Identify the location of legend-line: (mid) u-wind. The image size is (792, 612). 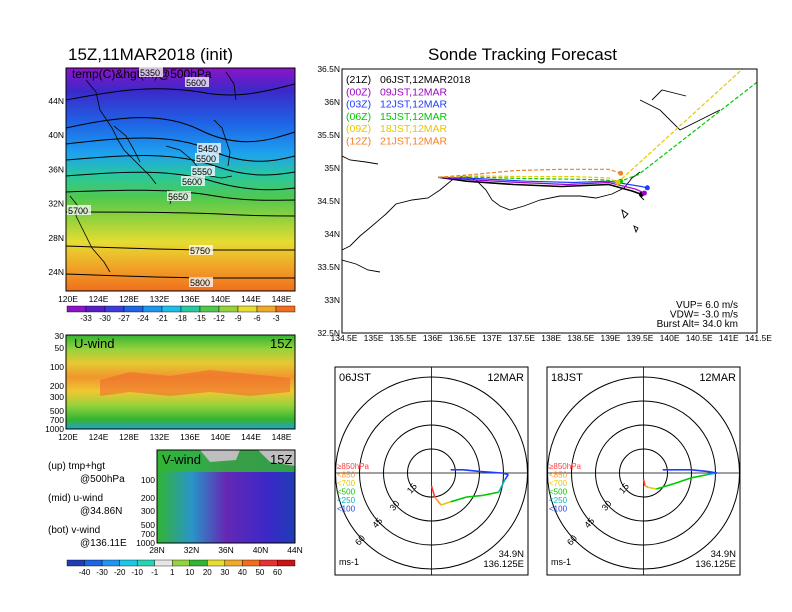
(75, 498).